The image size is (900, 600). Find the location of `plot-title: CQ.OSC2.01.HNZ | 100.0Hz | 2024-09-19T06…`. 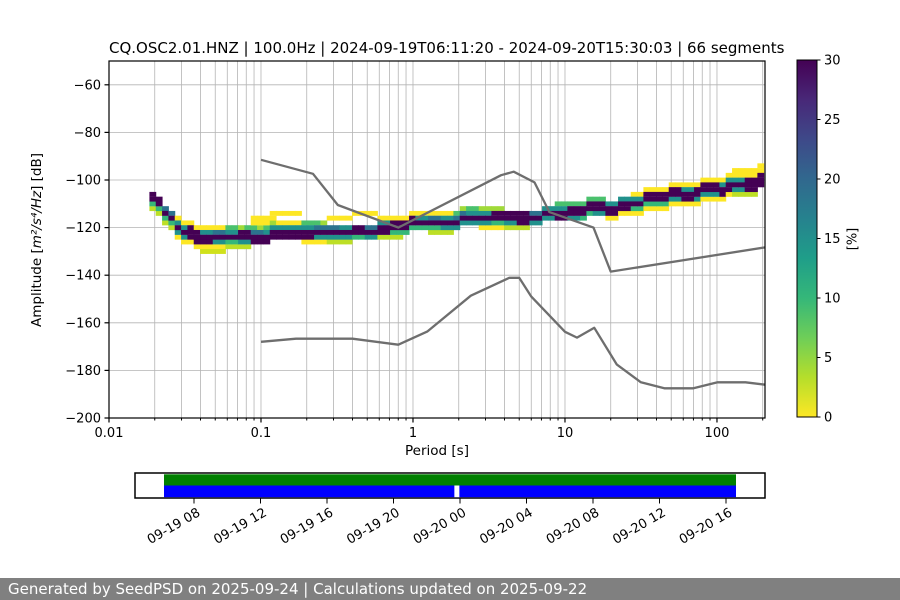

plot-title: CQ.OSC2.01.HNZ | 100.0Hz | 2024-09-19T06… is located at coordinates (447, 48).